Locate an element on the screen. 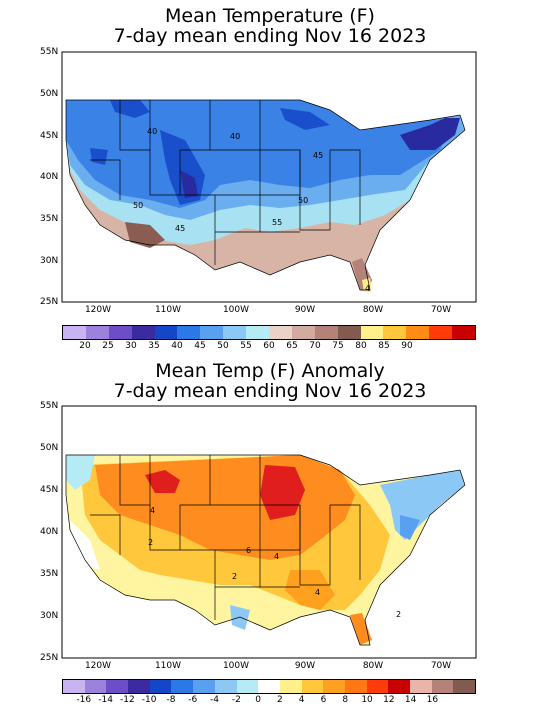 Image resolution: width=540 pixels, height=709 pixels. colorbar-tick-label: 45 is located at coordinates (200, 346).